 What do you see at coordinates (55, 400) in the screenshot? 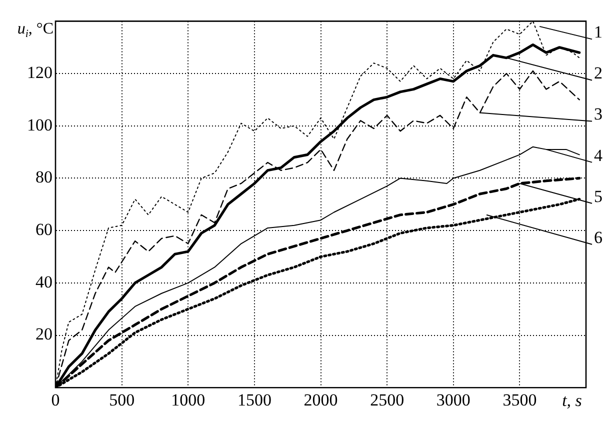
I see `x-tick-label: 0` at bounding box center [55, 400].